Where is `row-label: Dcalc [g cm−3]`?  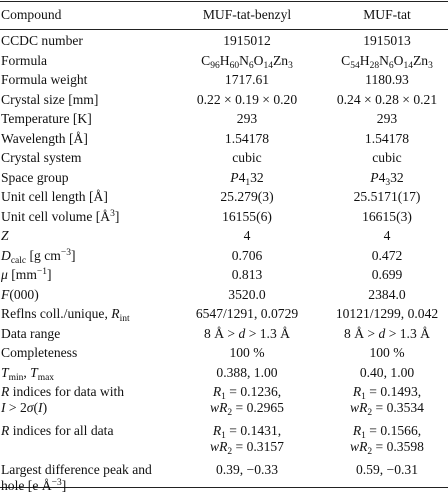
row-label: Dcalc [g cm−3] is located at coordinates (38, 256).